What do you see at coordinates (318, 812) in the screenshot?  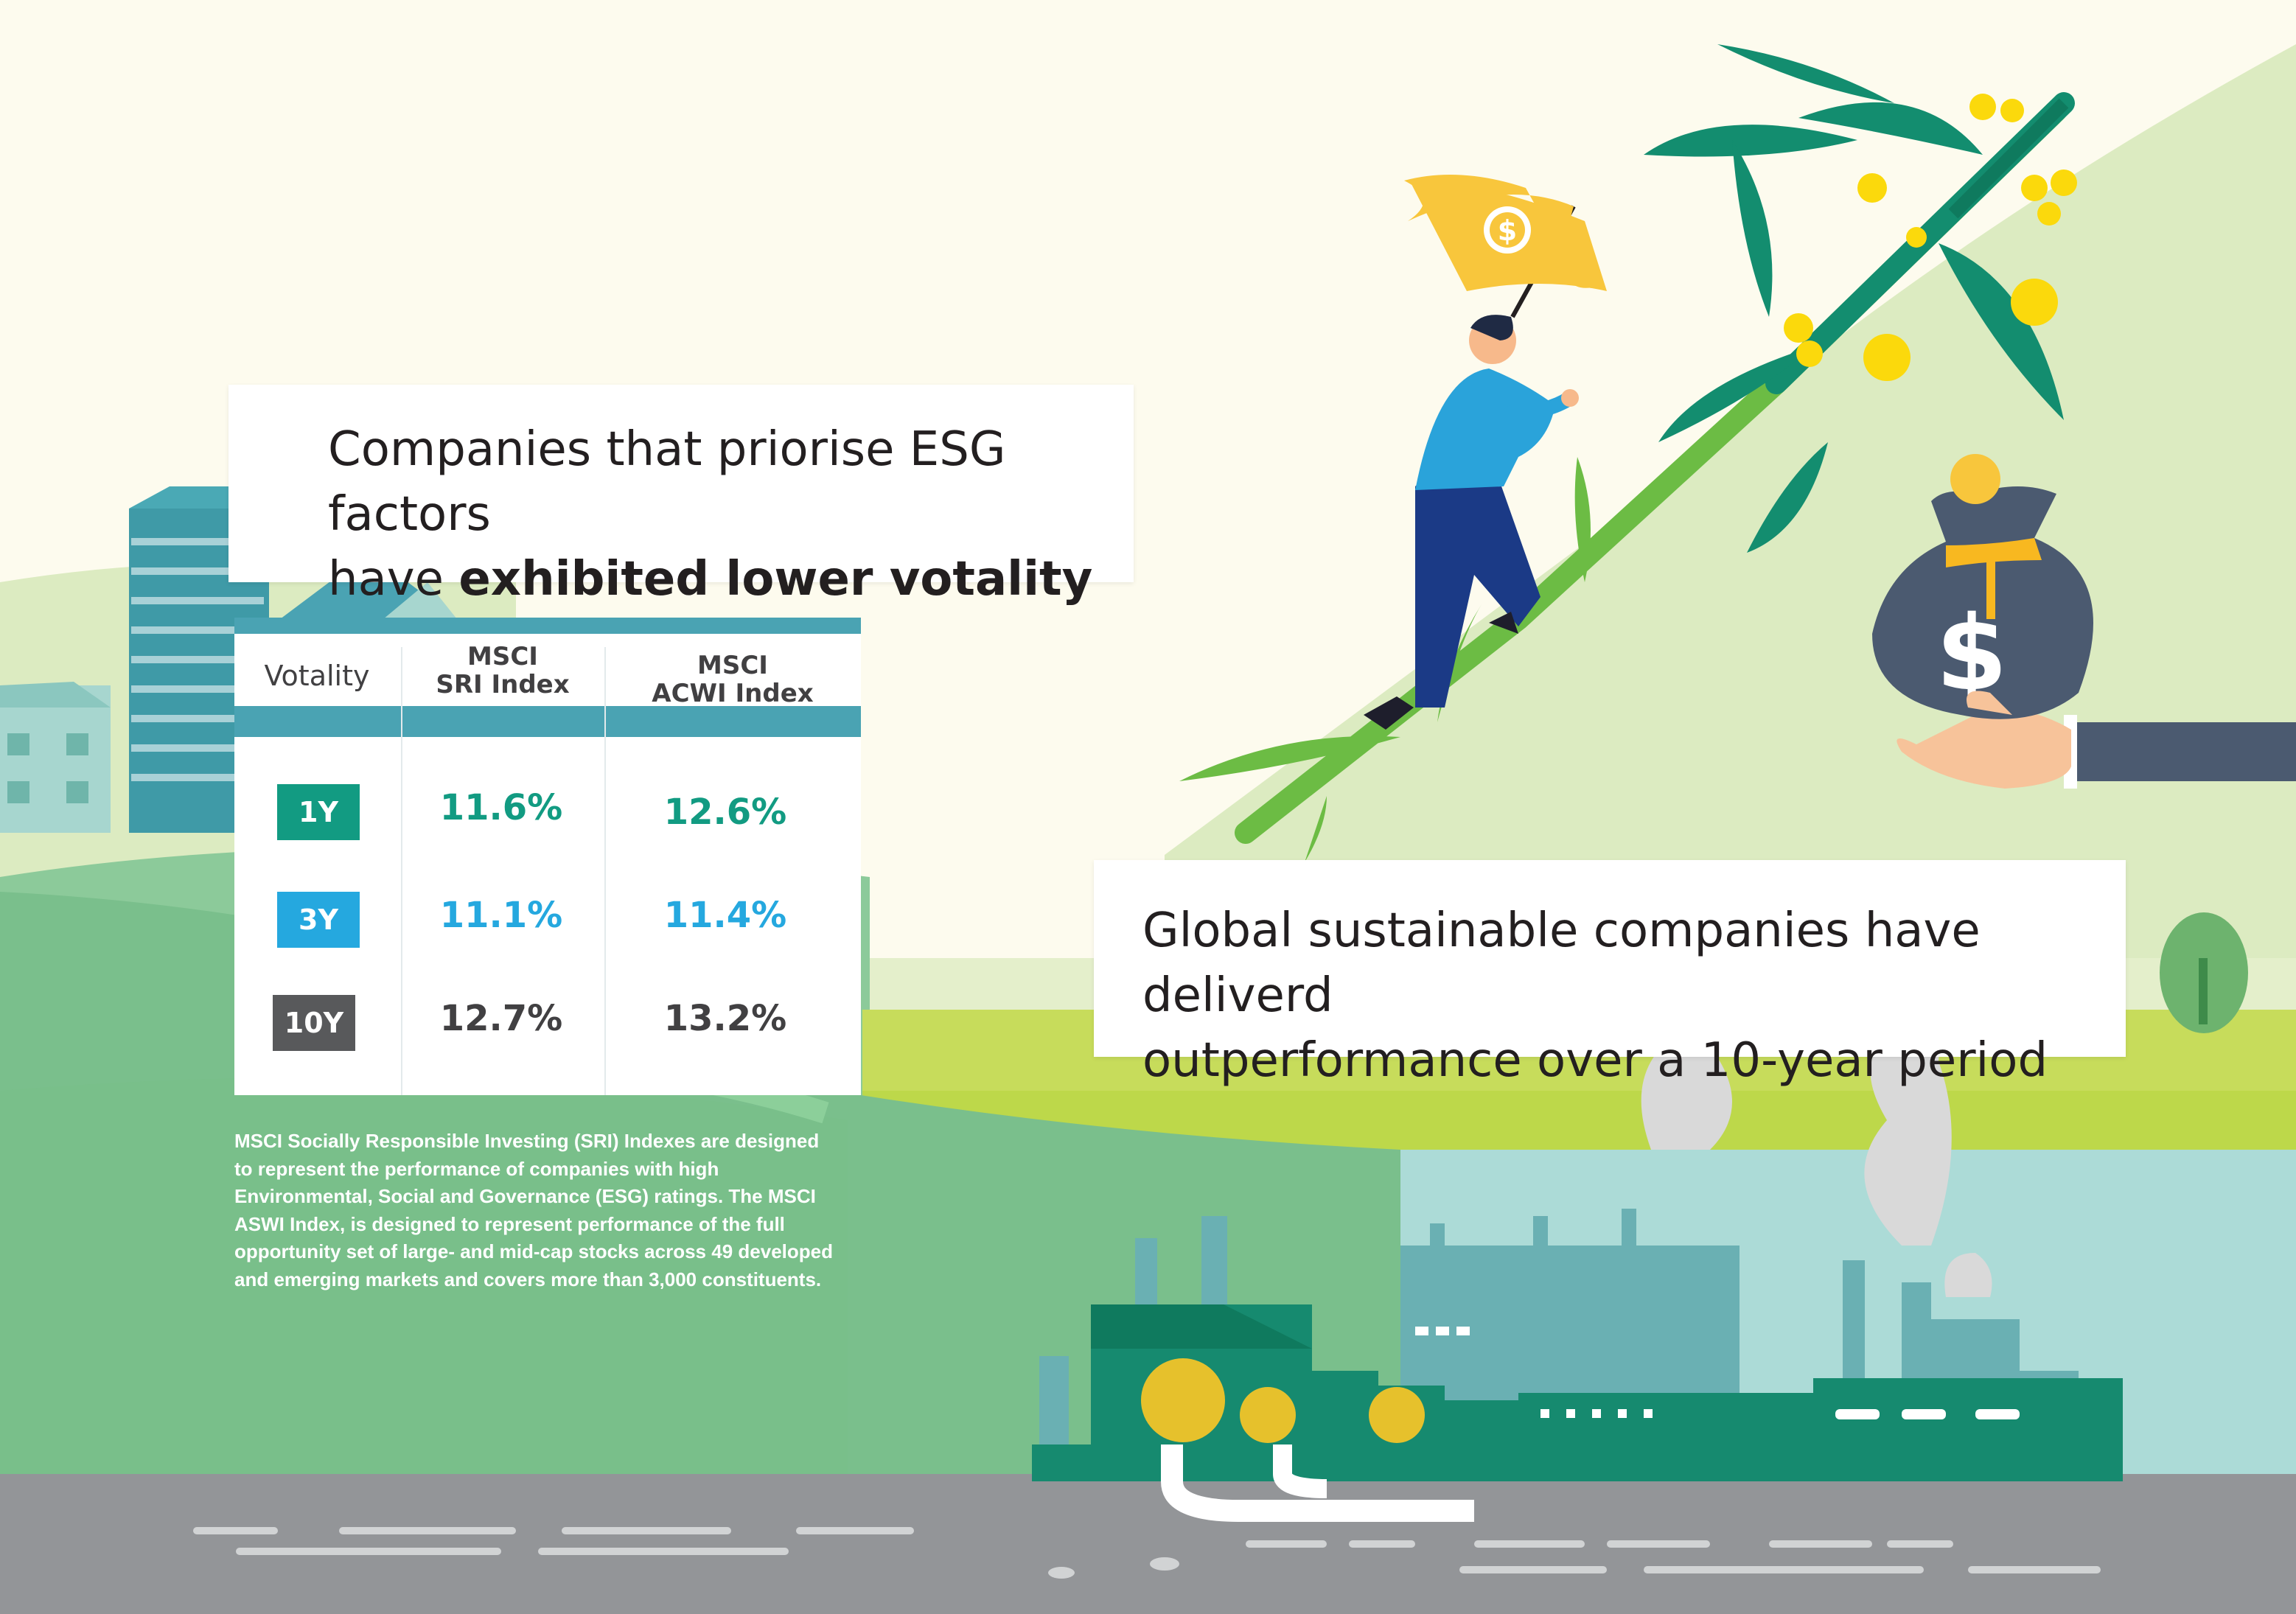 I see `period-badge-1y: 1Y` at bounding box center [318, 812].